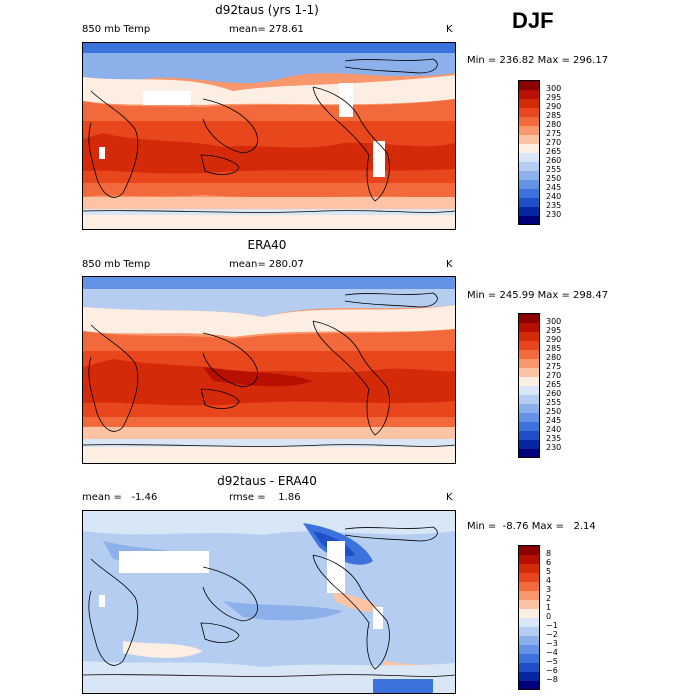 This screenshot has height=700, width=700. I want to click on panel1-units: K, so click(449, 29).